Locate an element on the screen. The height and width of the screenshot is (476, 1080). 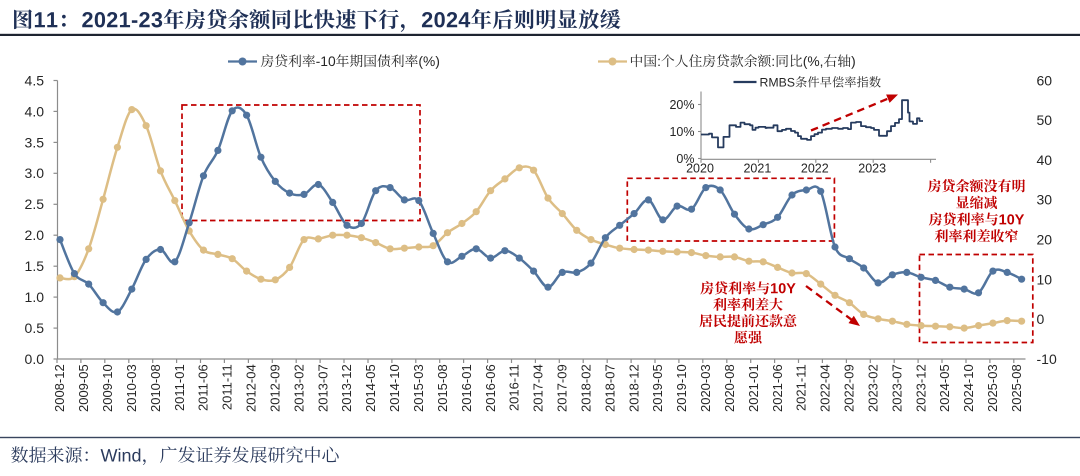
svg-text: 2012-04 is located at coordinates (251, 388).